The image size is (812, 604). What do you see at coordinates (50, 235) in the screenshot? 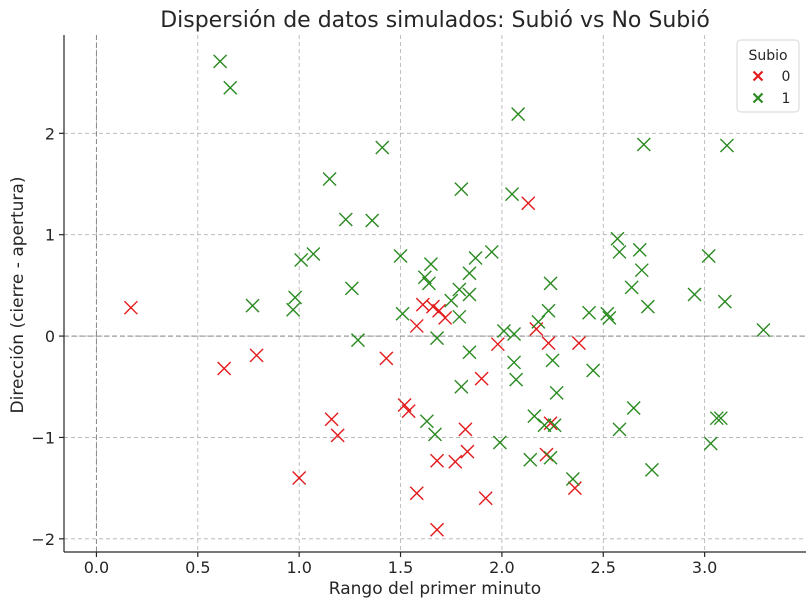
I see `y-tick-label: 1` at bounding box center [50, 235].